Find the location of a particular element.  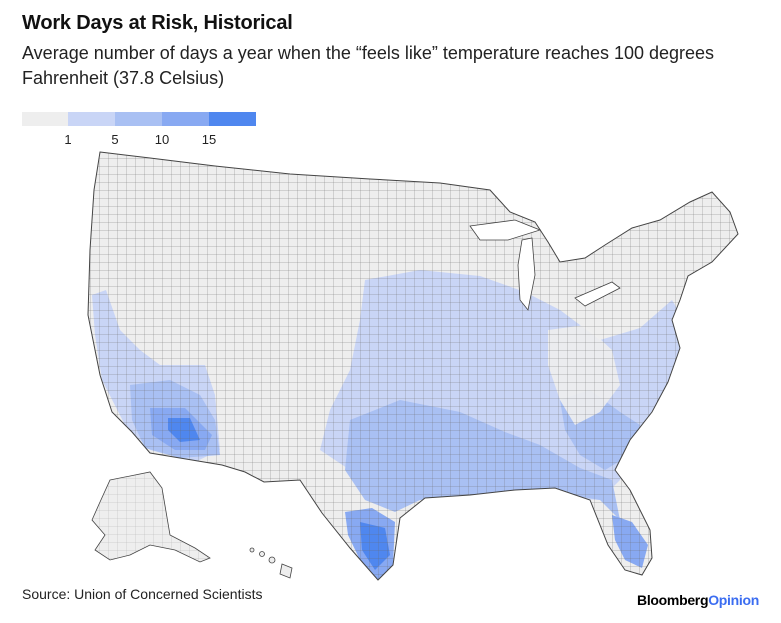

color-legend: 1 5 10 15 is located at coordinates (139, 130).